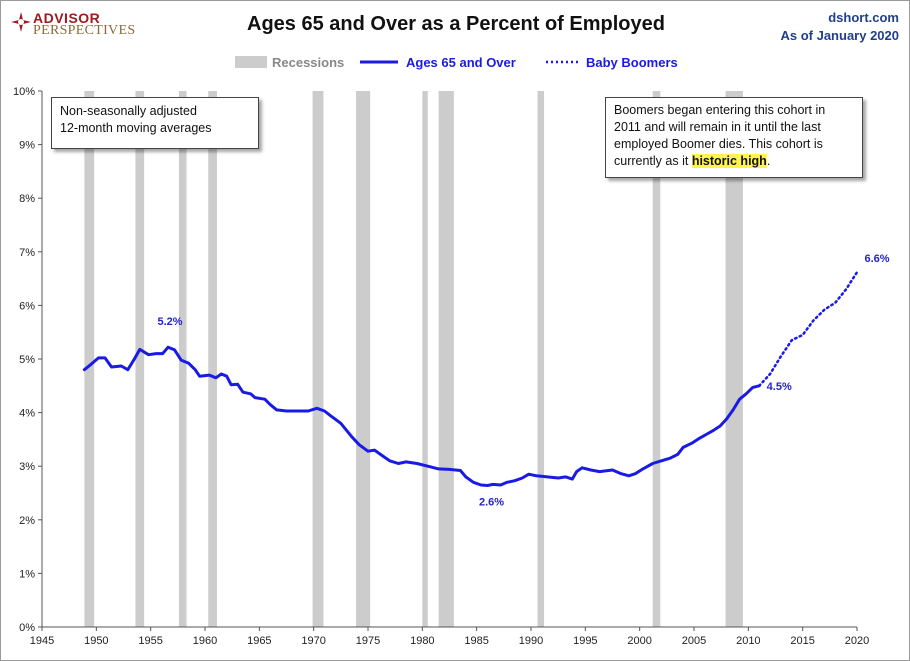 The width and height of the screenshot is (910, 661). Describe the element at coordinates (24, 92) in the screenshot. I see `y-tick-label-10: 10%` at that location.